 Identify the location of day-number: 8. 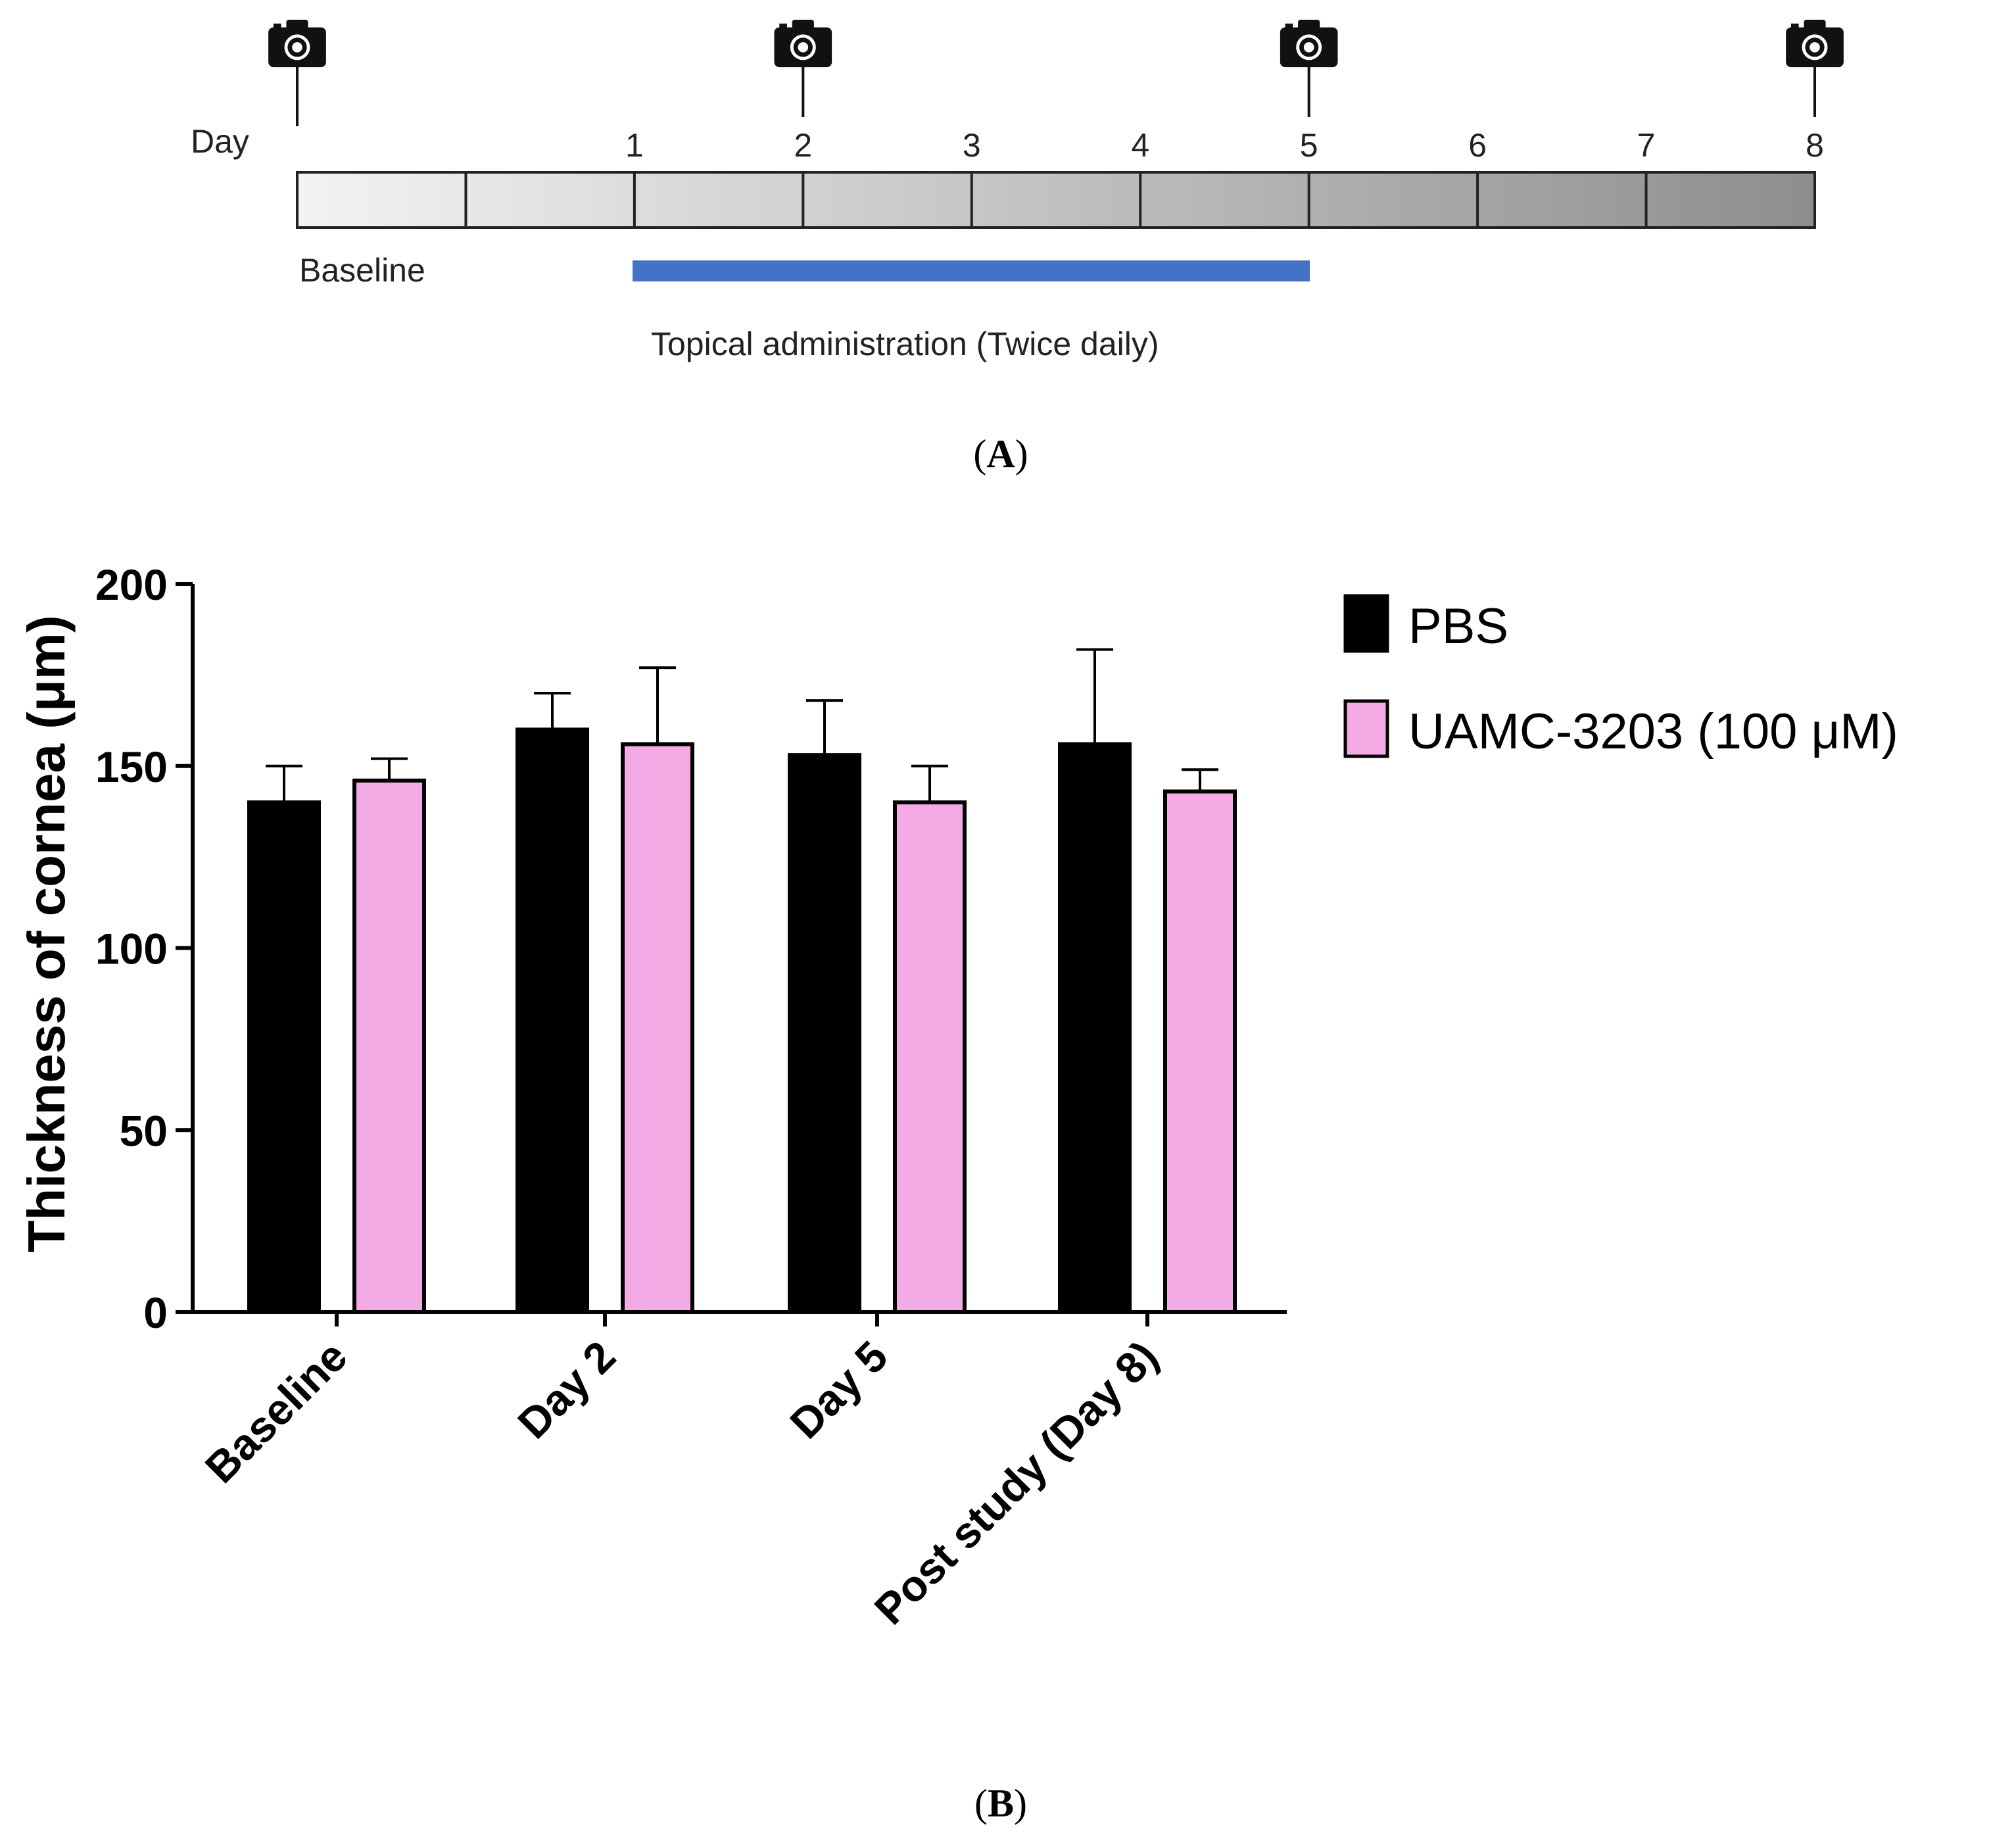
(1815, 145).